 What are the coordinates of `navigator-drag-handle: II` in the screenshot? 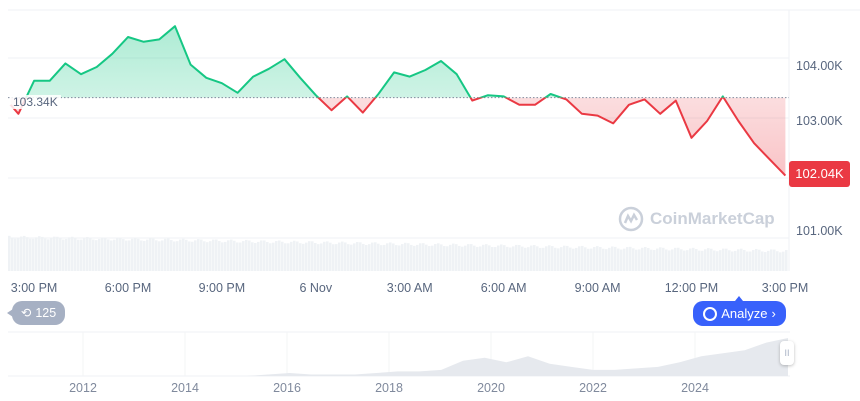 It's located at (787, 353).